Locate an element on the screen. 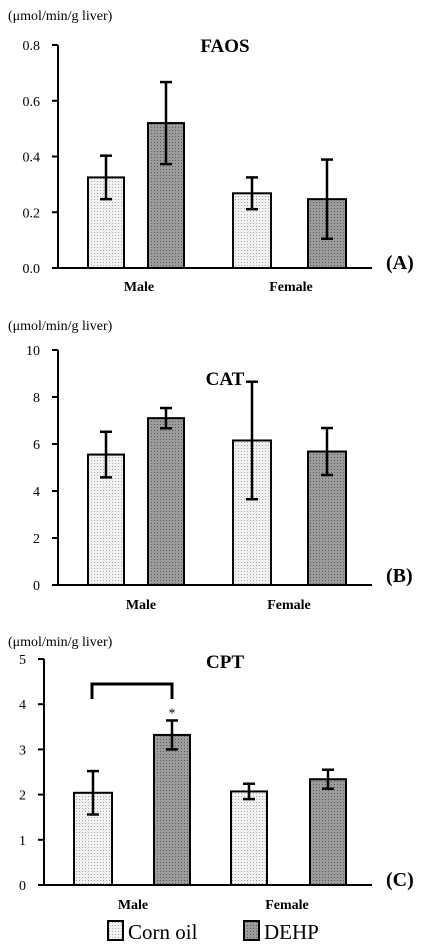 The image size is (425, 952). y-tick-label: 0.6 is located at coordinates (32, 102).